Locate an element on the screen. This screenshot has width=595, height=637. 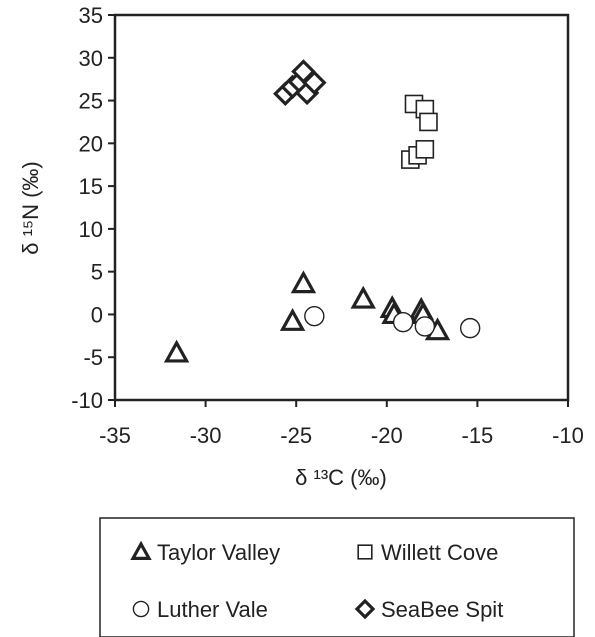
y-tick-label: 35 is located at coordinates (91, 15).